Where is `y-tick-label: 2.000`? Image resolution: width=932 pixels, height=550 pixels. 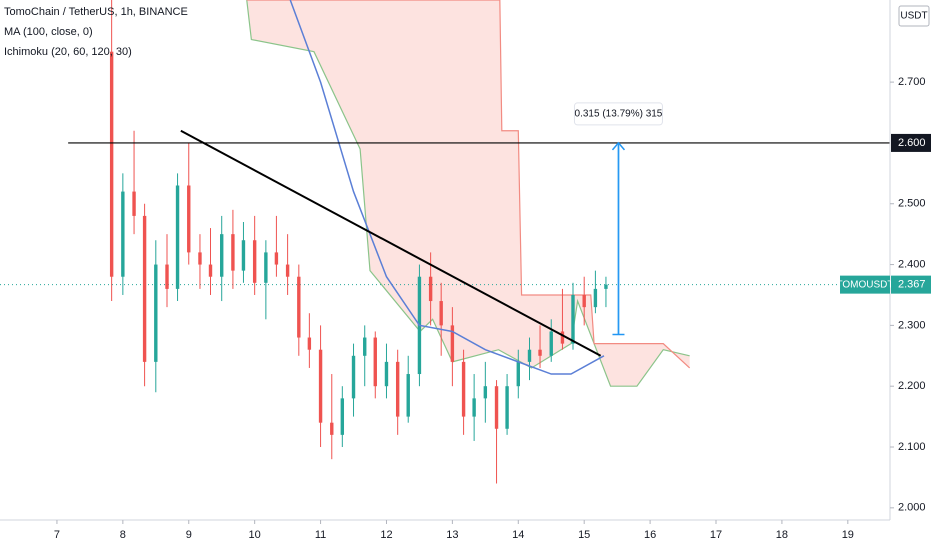 y-tick-label: 2.000 is located at coordinates (912, 508).